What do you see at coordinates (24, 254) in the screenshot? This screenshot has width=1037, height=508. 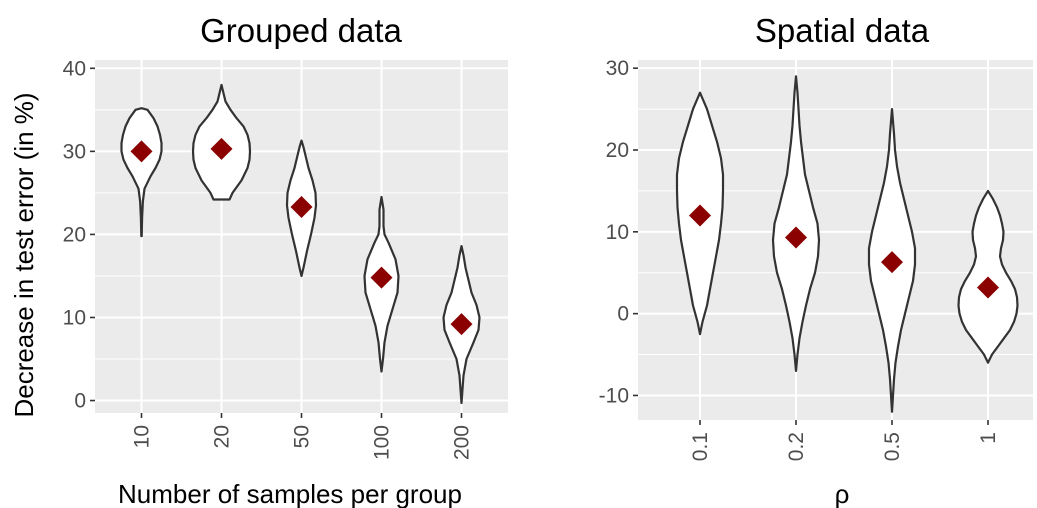 I see `grouped-y-label: Decrease in test error (in %)` at bounding box center [24, 254].